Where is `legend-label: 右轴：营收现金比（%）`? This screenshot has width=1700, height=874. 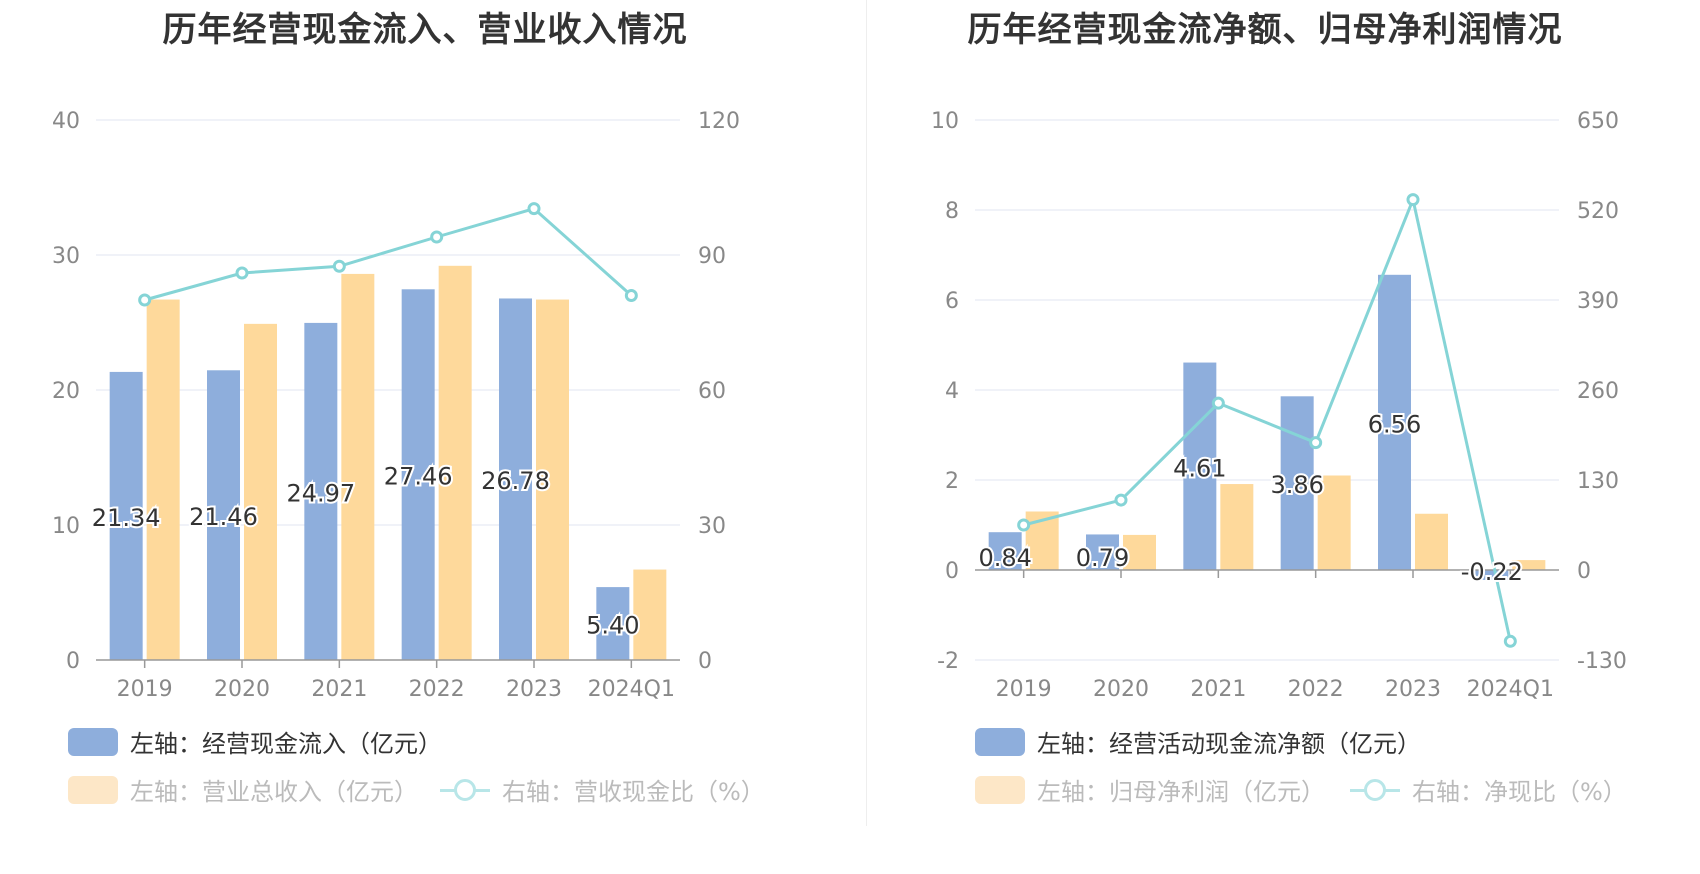
legend-label: 右轴：营收现金比（%） is located at coordinates (633, 792).